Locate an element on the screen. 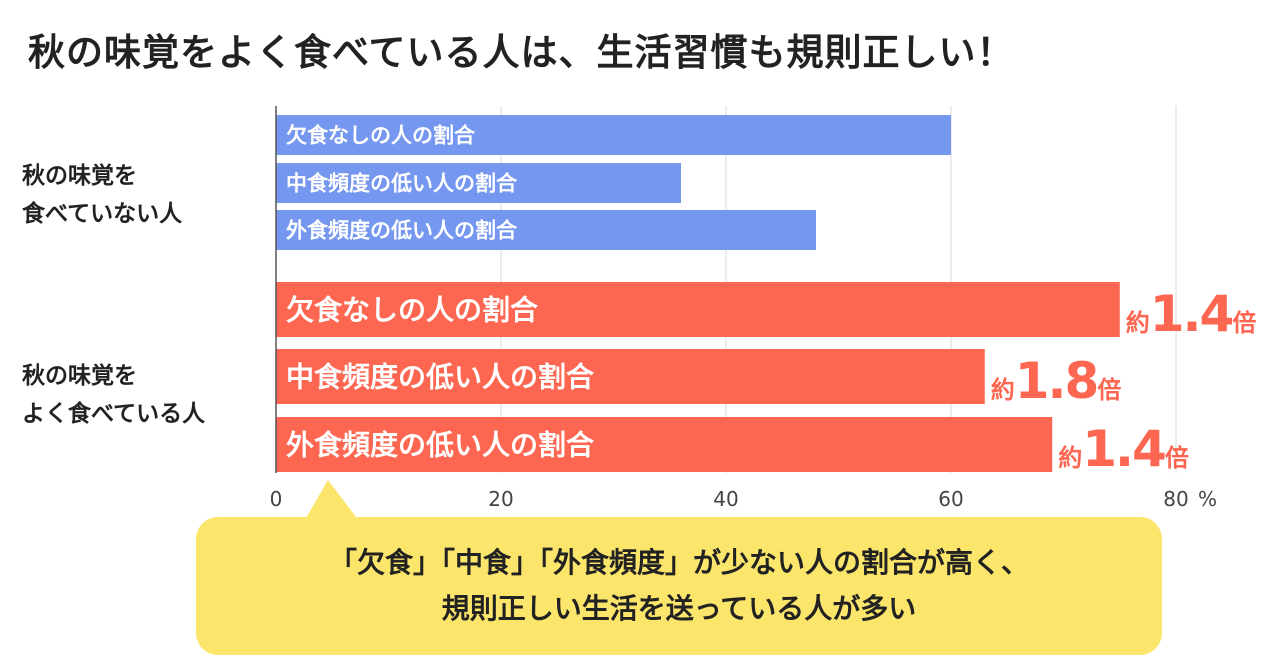 The image size is (1280, 670). x-tick-label: 0 is located at coordinates (276, 499).